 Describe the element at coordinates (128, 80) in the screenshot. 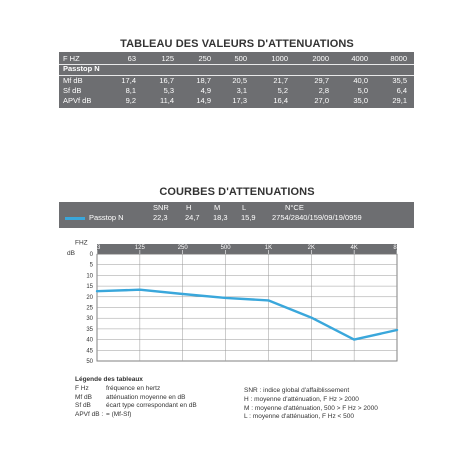

I see `table-cell: 17,4` at that location.